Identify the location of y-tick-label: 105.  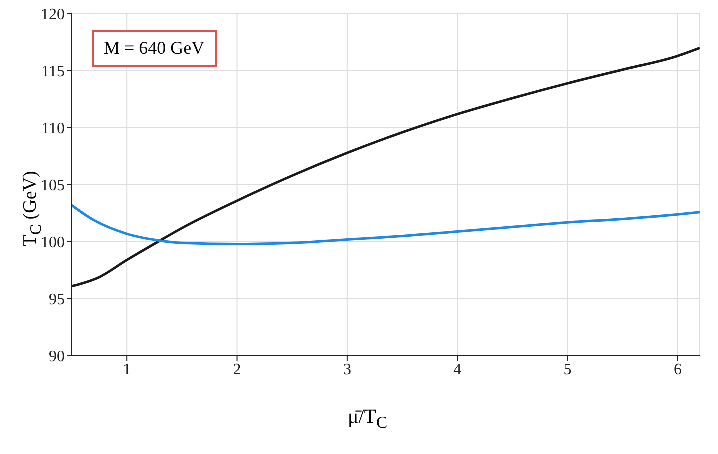
(53, 186).